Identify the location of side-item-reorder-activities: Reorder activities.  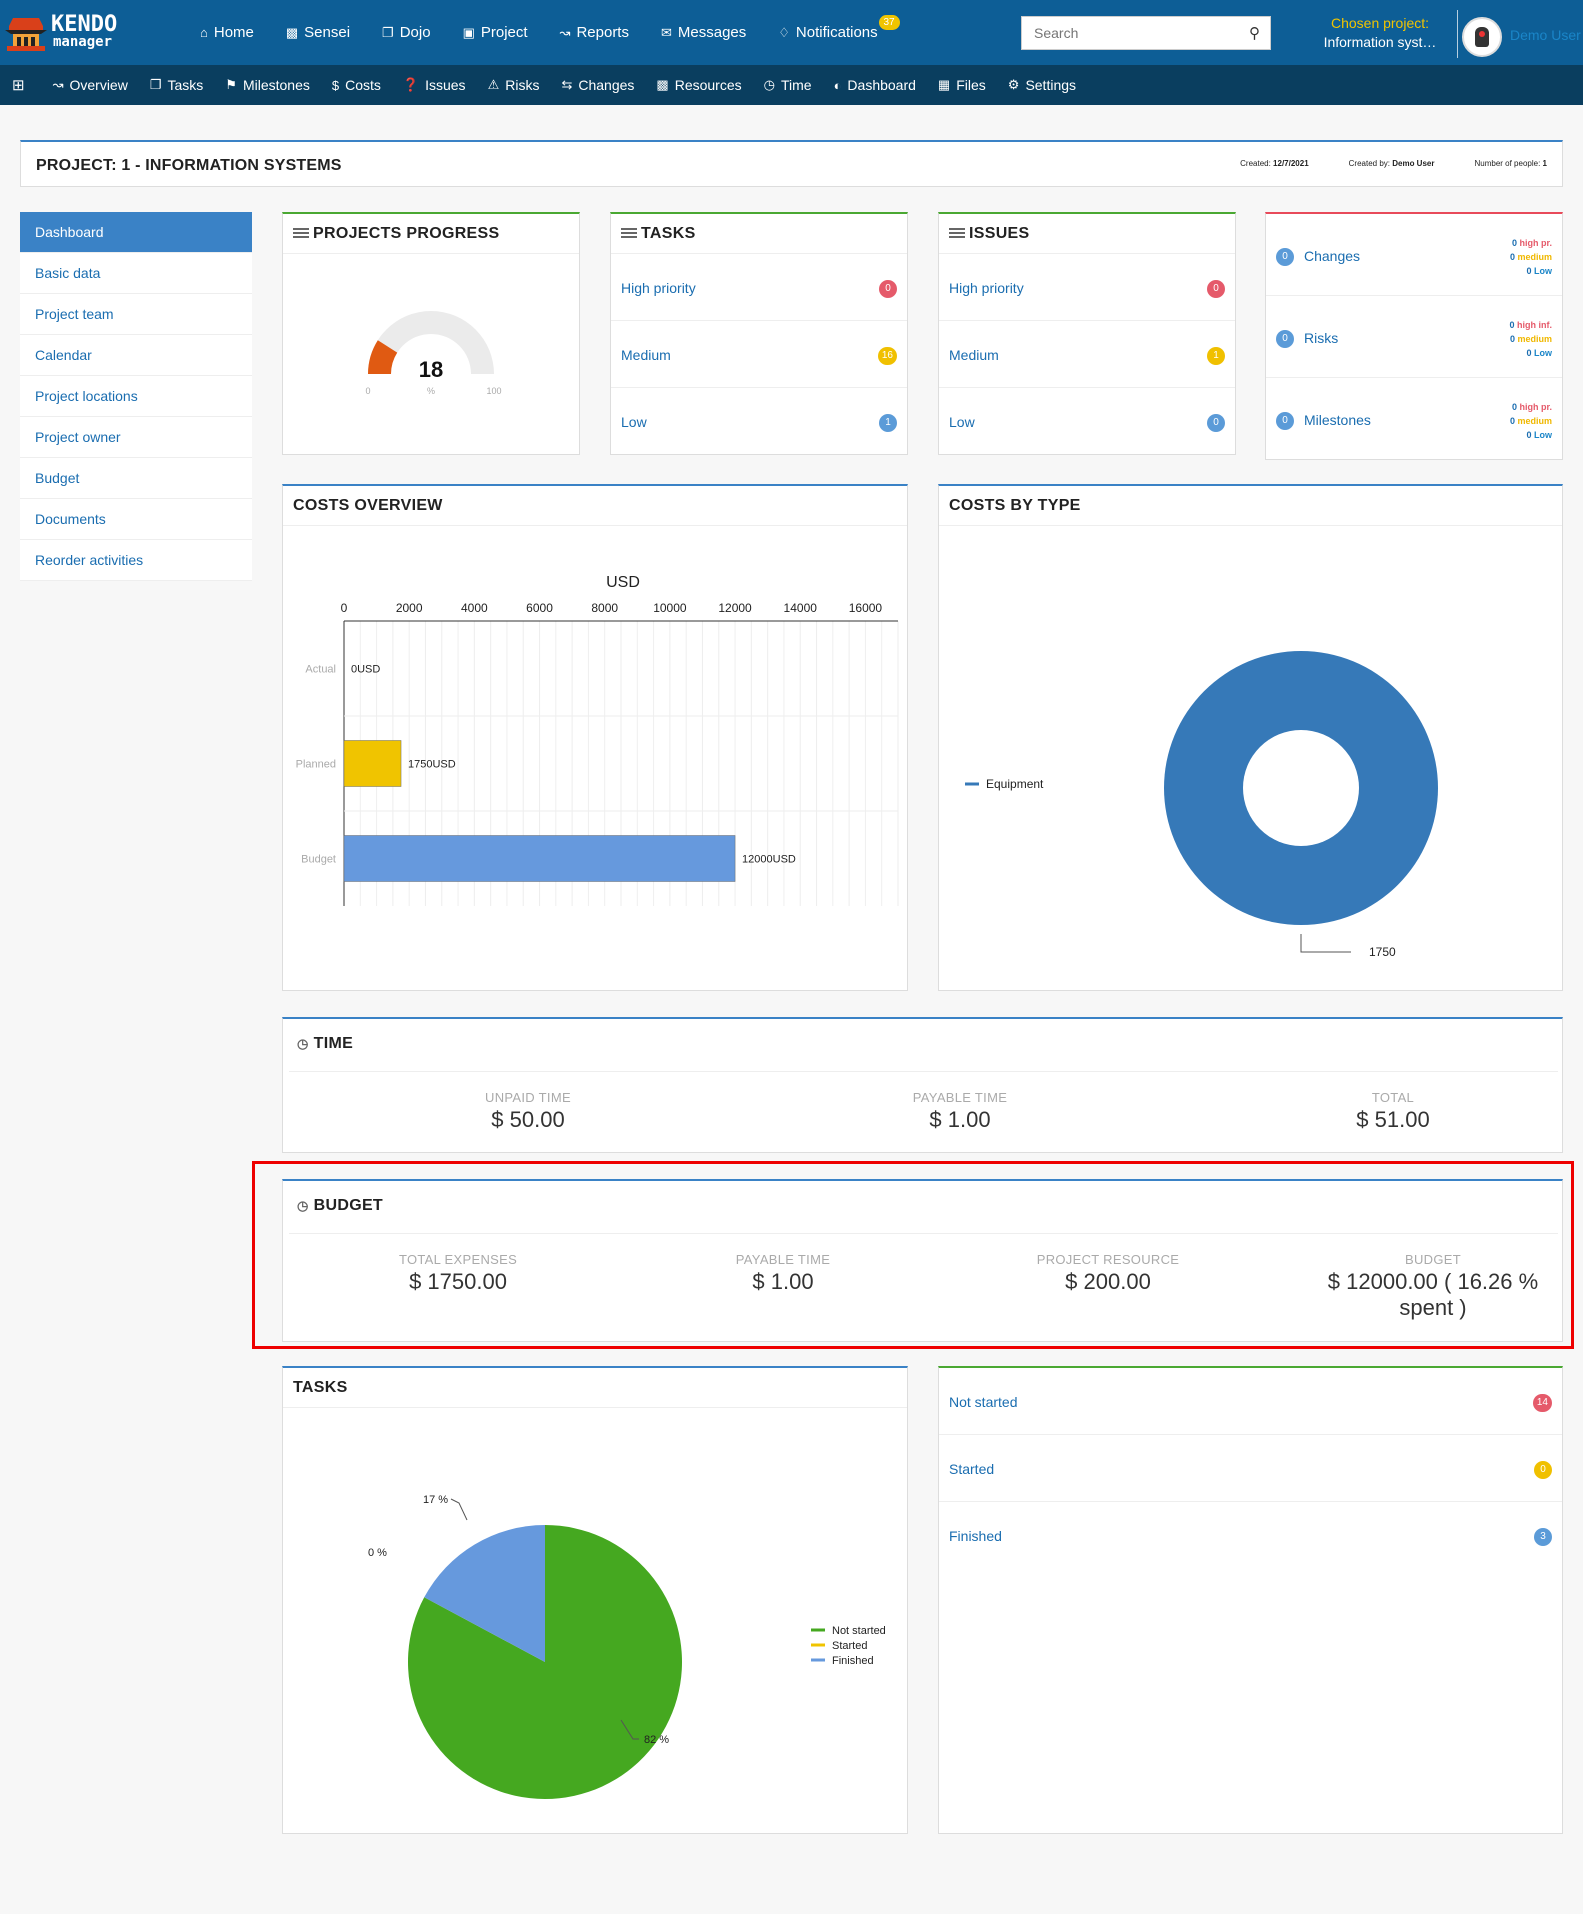
(136, 560).